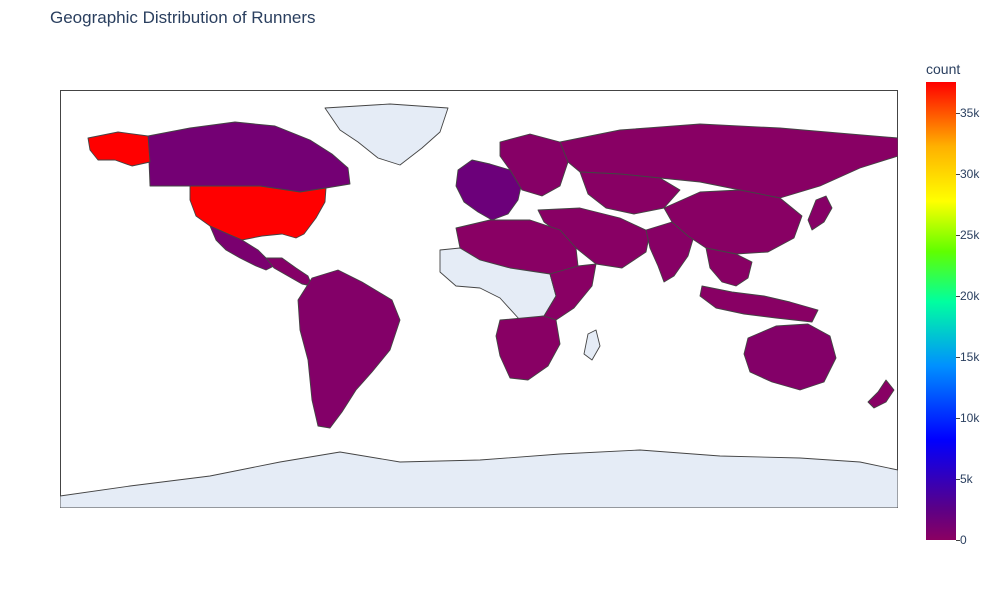 The width and height of the screenshot is (1000, 600). I want to click on colorbar-tick-label: 35k, so click(970, 112).